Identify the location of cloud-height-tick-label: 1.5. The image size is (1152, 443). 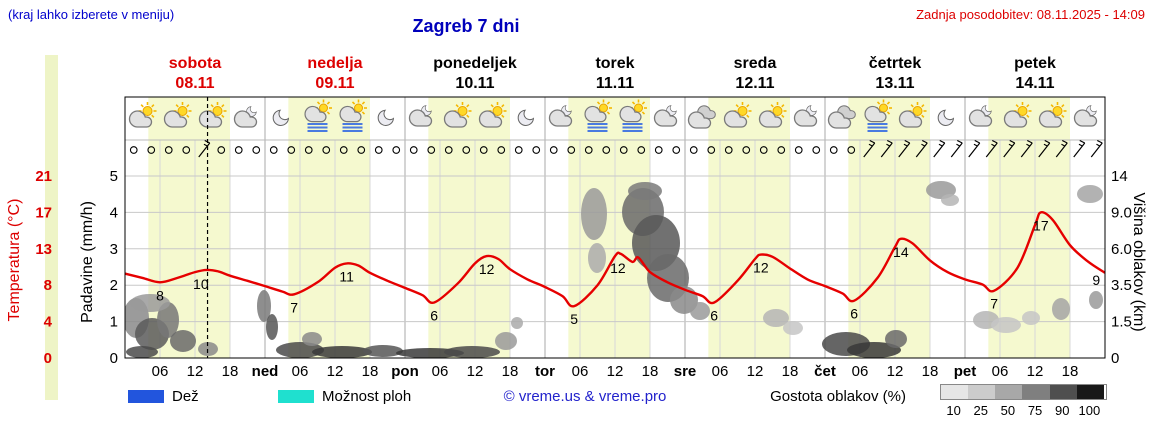
(1121, 322).